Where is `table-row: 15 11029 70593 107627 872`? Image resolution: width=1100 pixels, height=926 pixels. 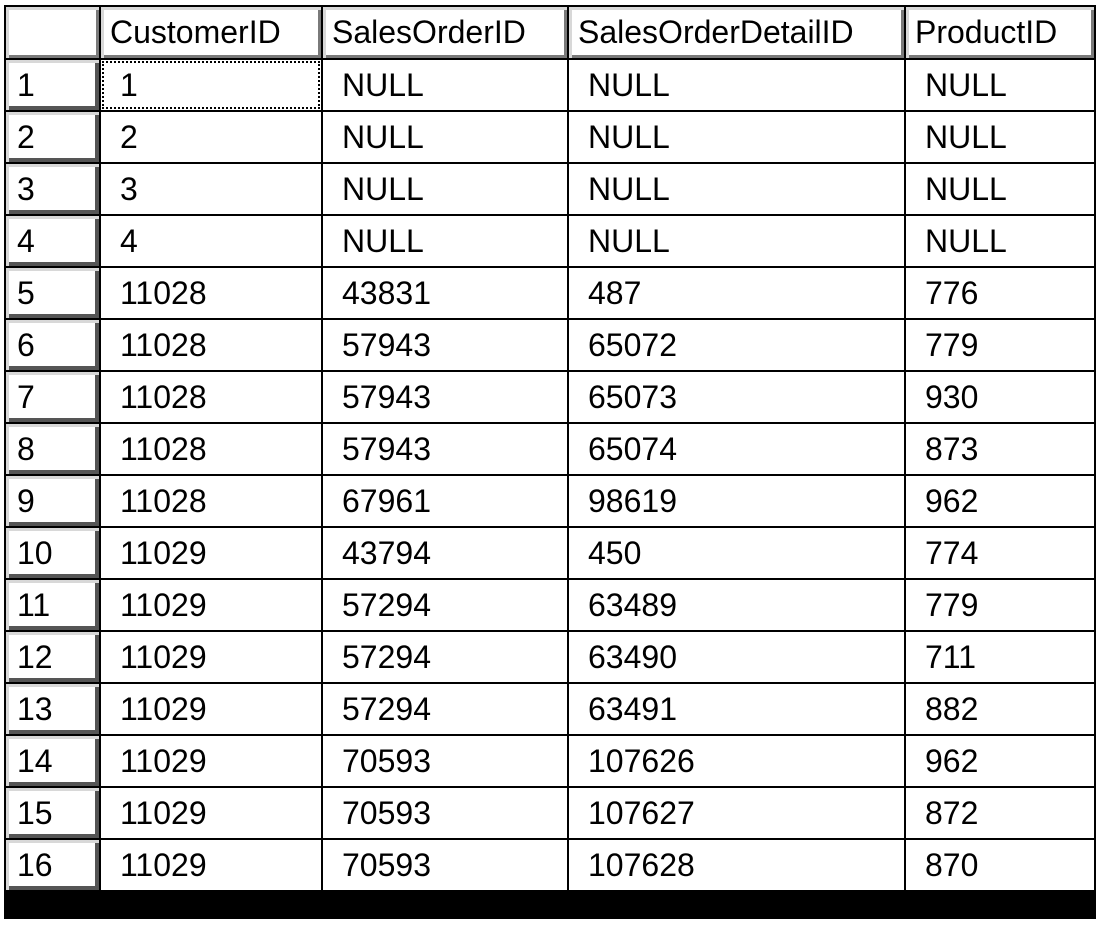 table-row: 15 11029 70593 107627 872 is located at coordinates (550, 813).